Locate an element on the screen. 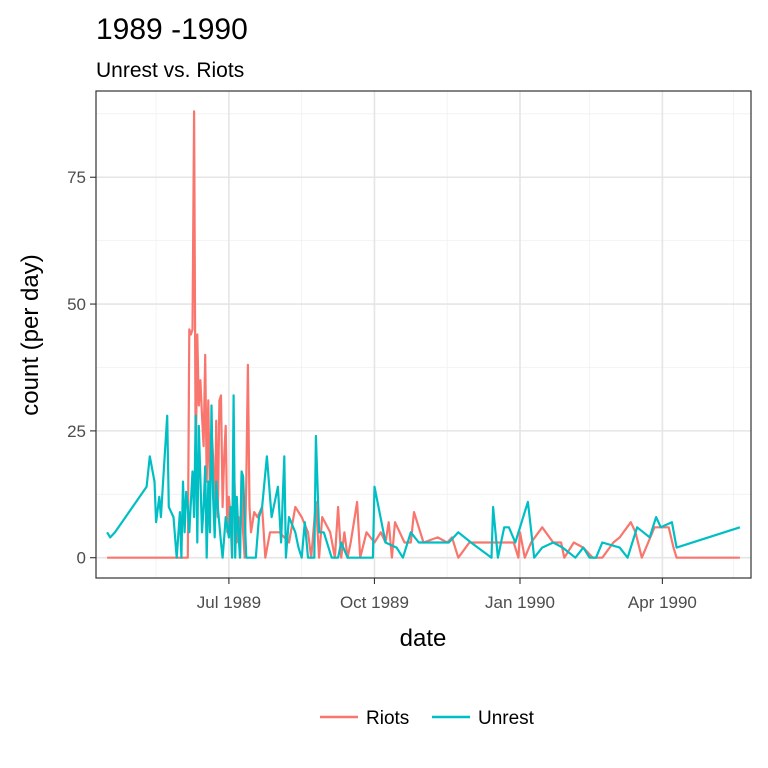 The image size is (768, 768). legend-label-unrest: Unrest is located at coordinates (506, 718).